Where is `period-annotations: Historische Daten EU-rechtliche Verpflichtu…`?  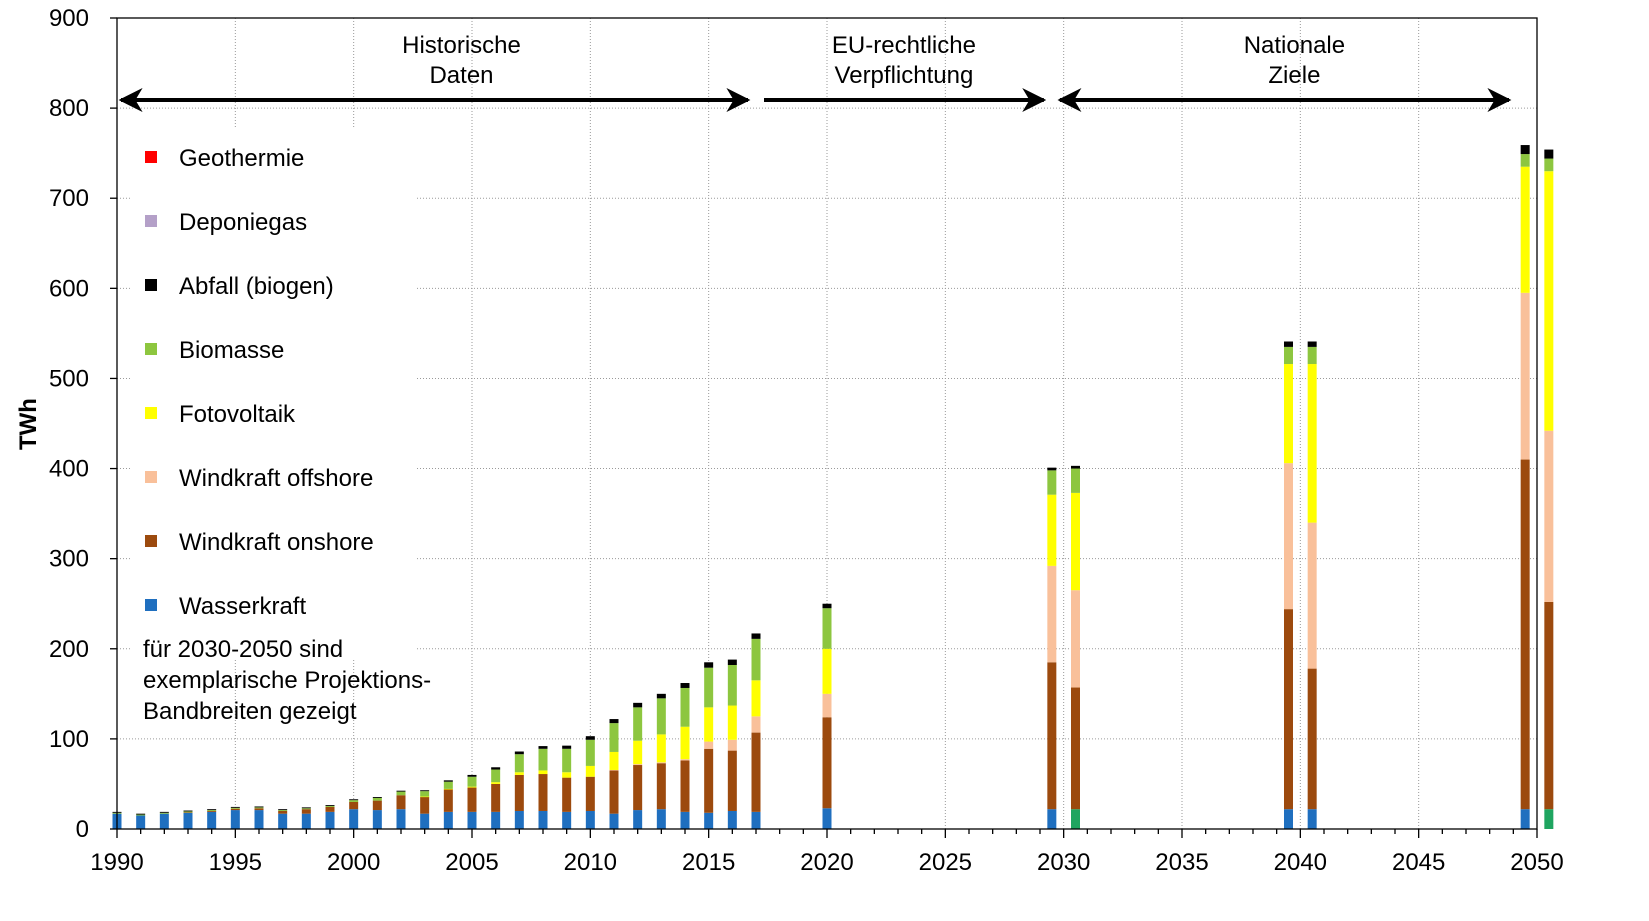 period-annotations: Historische Daten EU-rechtliche Verpflichtu… is located at coordinates (815, 72).